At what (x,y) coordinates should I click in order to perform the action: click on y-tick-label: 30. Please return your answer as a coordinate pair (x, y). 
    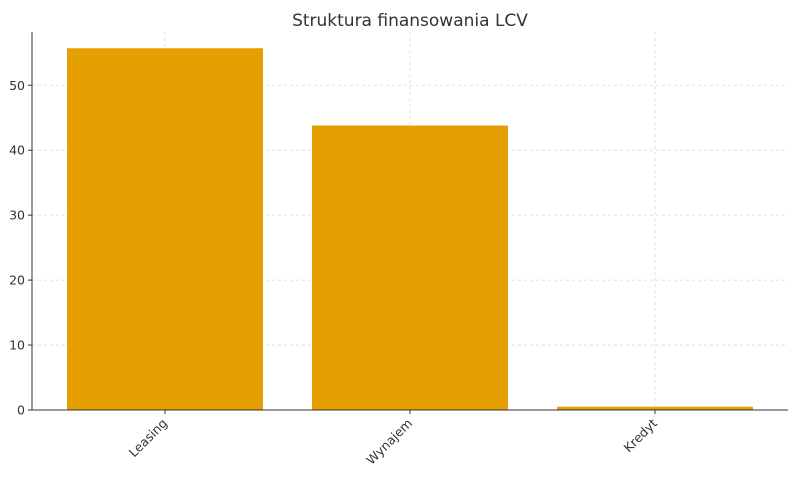
    Looking at the image, I should click on (17, 215).